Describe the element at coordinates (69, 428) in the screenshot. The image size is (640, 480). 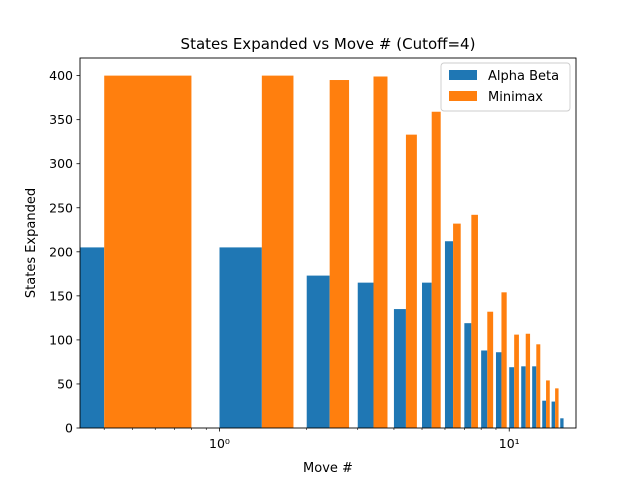
I see `y-tick-label: 0` at that location.